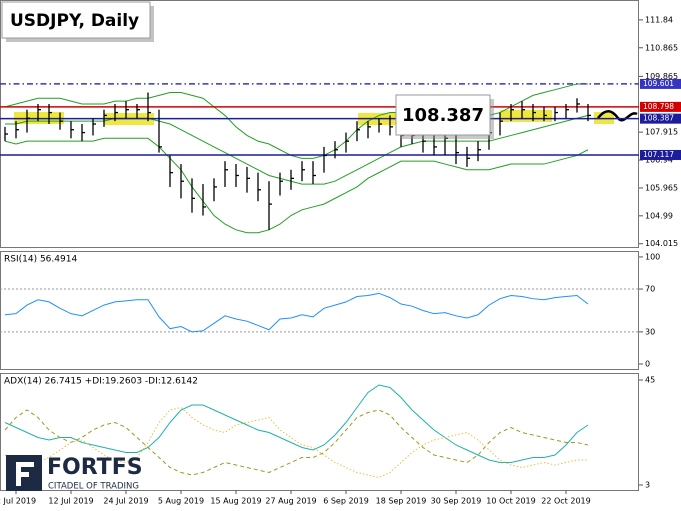 Image resolution: width=681 pixels, height=511 pixels. I want to click on rsi-title: RSI(14) 56.4914, so click(40, 260).